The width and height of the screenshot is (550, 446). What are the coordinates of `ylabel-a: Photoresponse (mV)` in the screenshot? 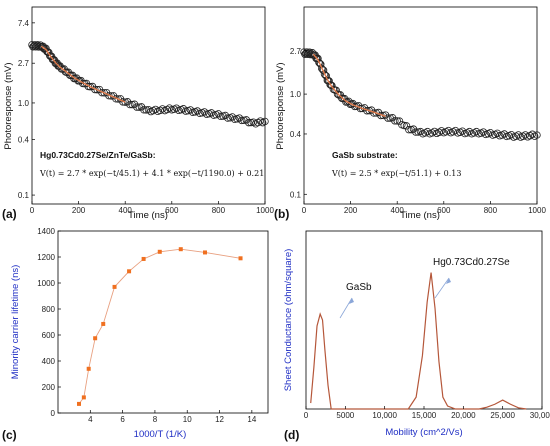 It's located at (8, 105).